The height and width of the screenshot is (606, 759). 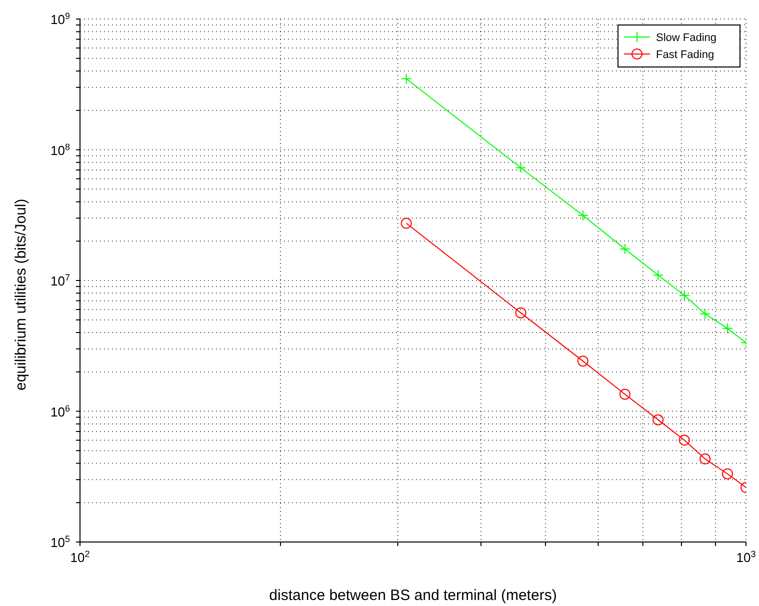 I want to click on y-tick-label: 10$^{5}$, so click(x=60, y=542).